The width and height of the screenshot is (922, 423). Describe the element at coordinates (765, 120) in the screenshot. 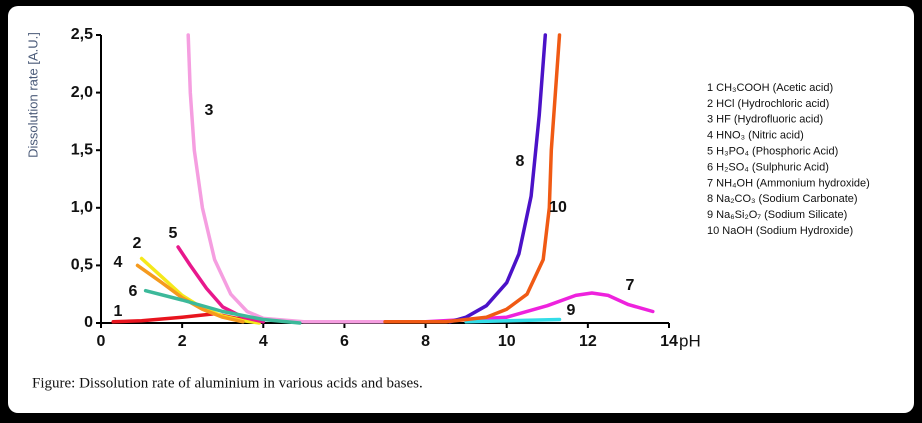

I see `legend-entry: 3 HF (Hydrofluoric acid)` at that location.